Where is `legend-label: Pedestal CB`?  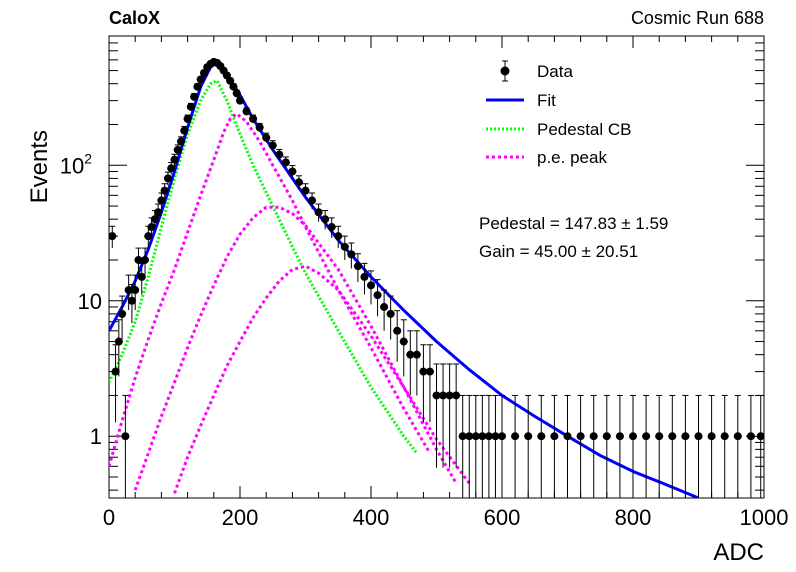 legend-label: Pedestal CB is located at coordinates (584, 129).